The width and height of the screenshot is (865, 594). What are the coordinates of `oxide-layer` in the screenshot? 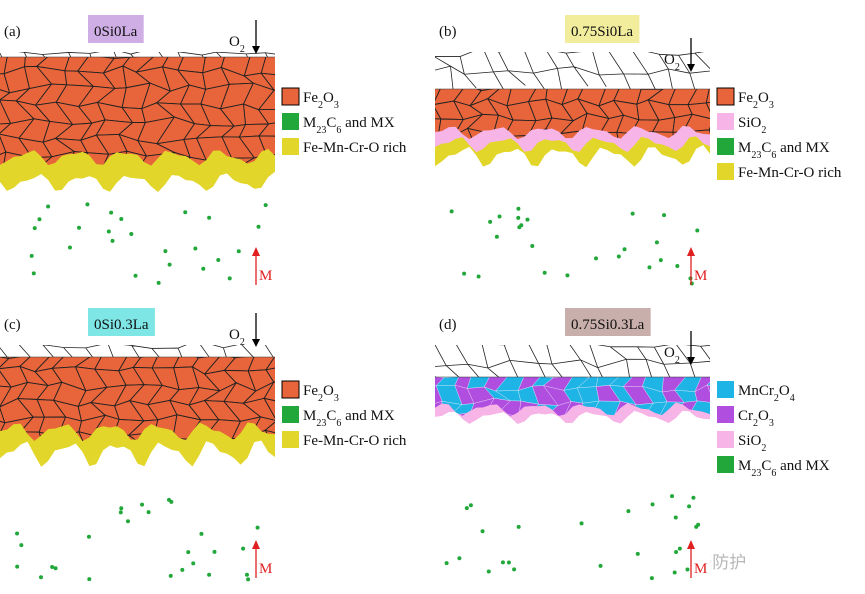 It's located at (572, 397).